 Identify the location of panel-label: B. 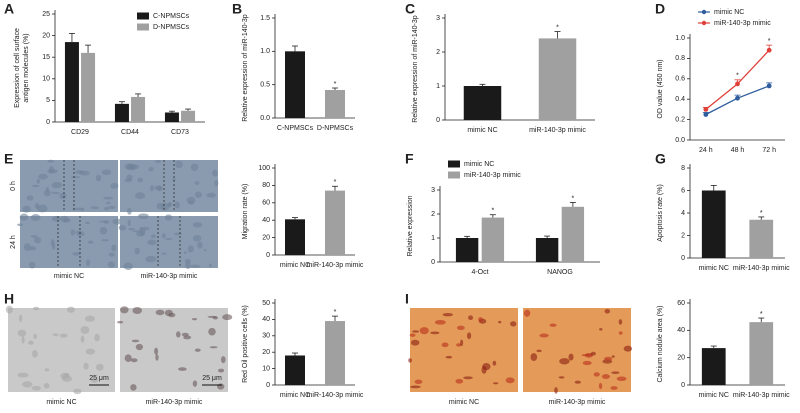
(237, 9).